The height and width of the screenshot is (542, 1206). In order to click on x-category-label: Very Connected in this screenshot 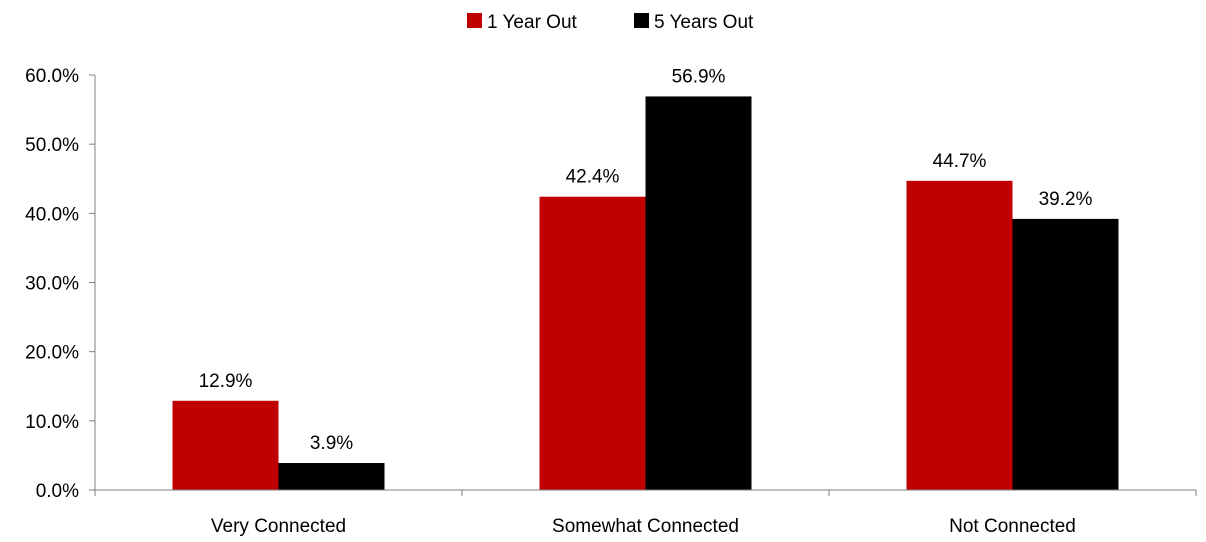, I will do `click(278, 526)`.